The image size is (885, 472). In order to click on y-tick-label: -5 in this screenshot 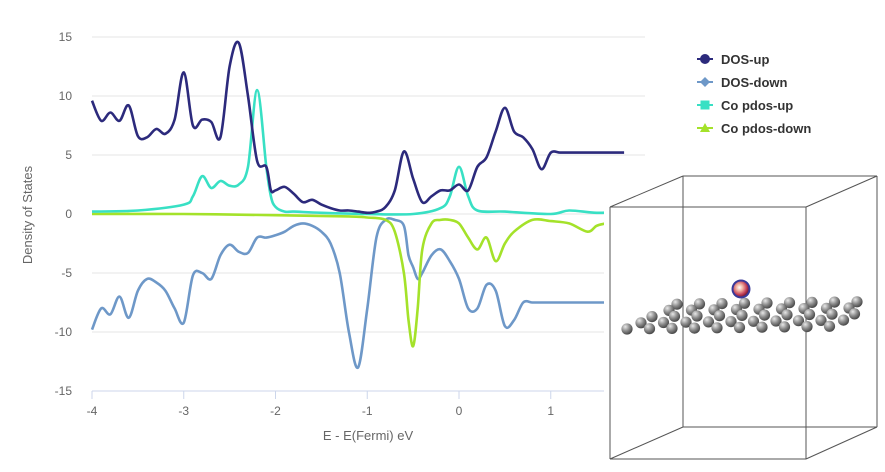, I will do `click(66, 273)`.